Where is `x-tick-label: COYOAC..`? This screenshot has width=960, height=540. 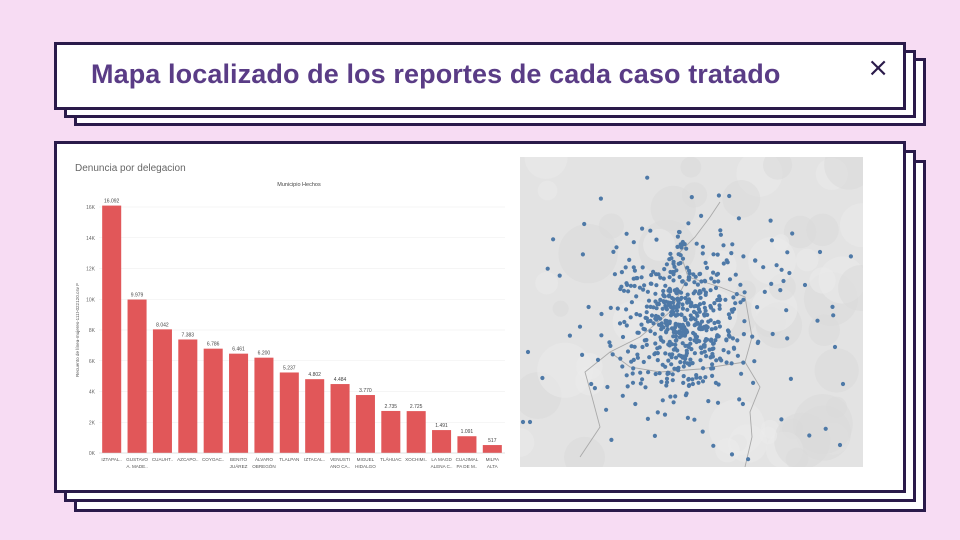 x-tick-label: COYOAC.. is located at coordinates (213, 459).